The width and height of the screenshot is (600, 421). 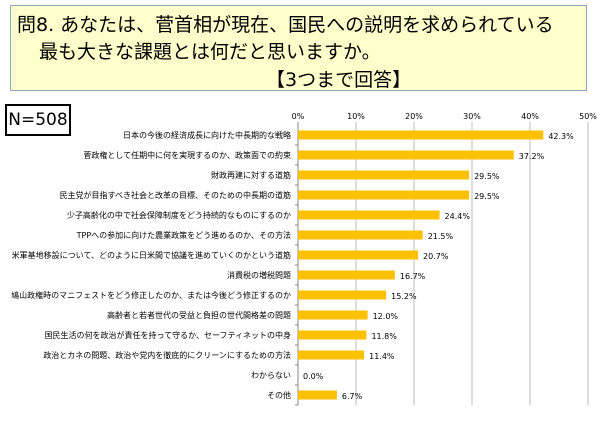 What do you see at coordinates (179, 215) in the screenshot?
I see `category-label: 少子高齢化の中で社会保障制度をどう持続的なものにするのか` at bounding box center [179, 215].